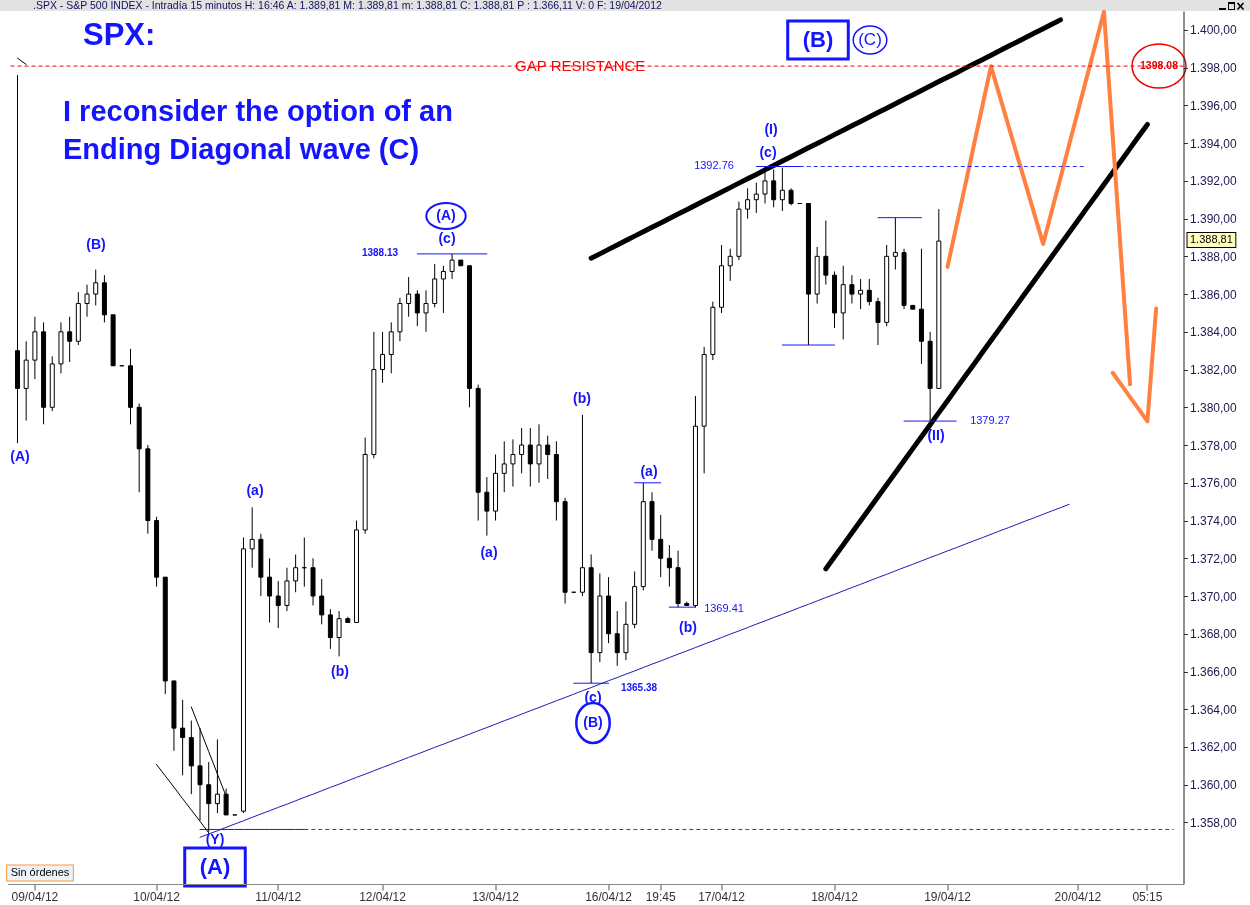 This screenshot has height=905, width=1250. Describe the element at coordinates (1214, 105) in the screenshot. I see `y-tick-label: 1.396,00` at that location.